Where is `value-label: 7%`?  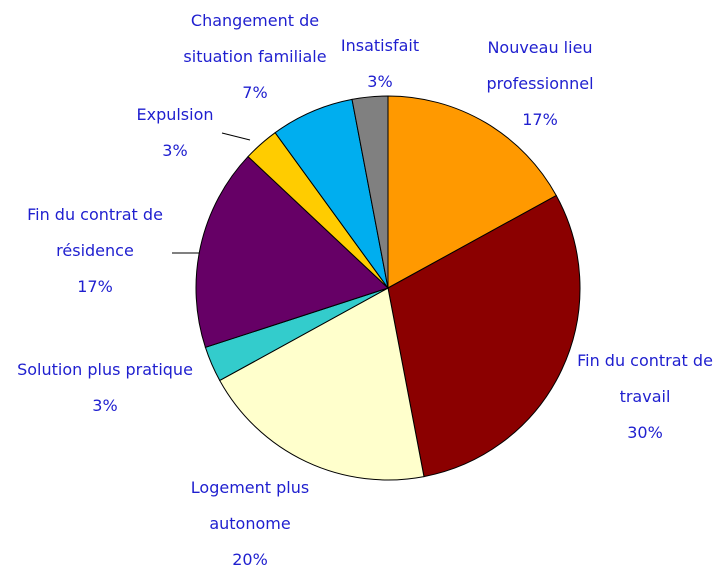 value-label: 7% is located at coordinates (255, 92).